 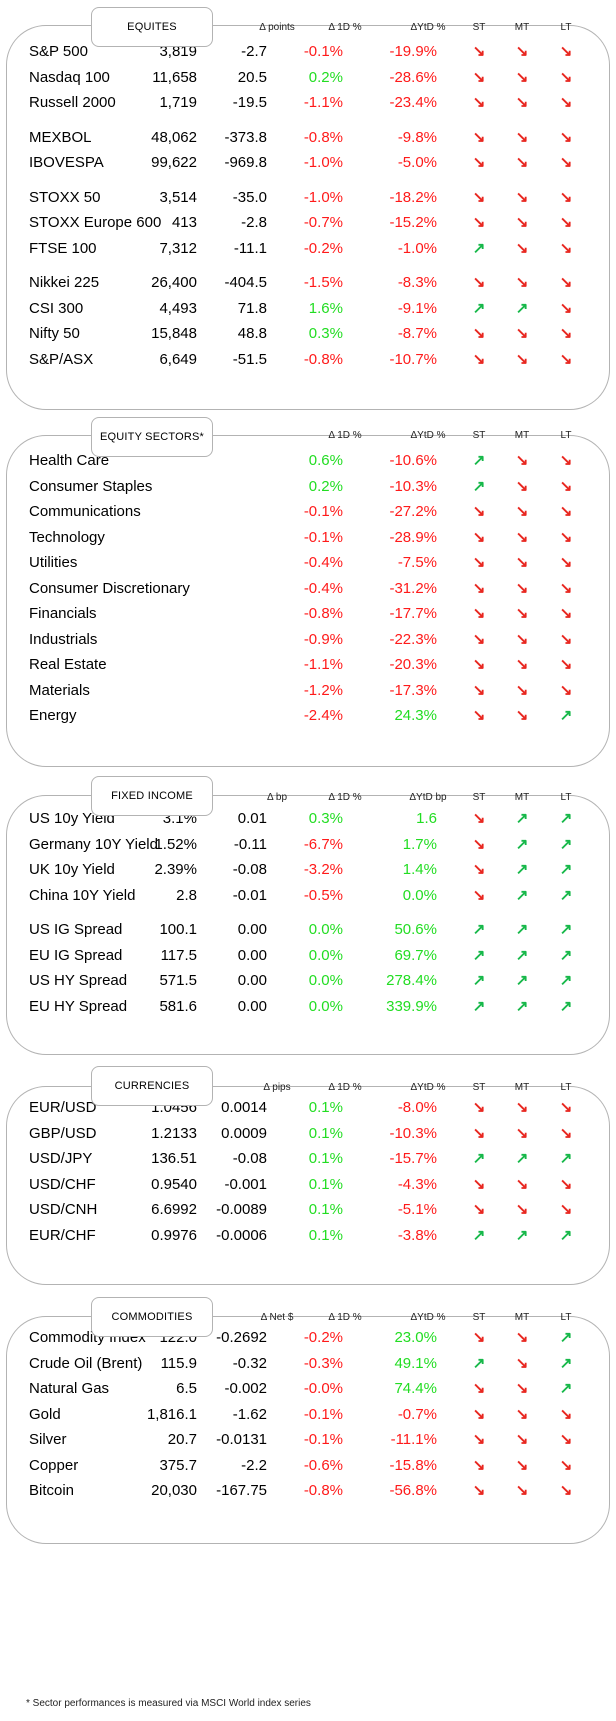 What do you see at coordinates (252, 818) in the screenshot?
I see `row-change: 0.01` at bounding box center [252, 818].